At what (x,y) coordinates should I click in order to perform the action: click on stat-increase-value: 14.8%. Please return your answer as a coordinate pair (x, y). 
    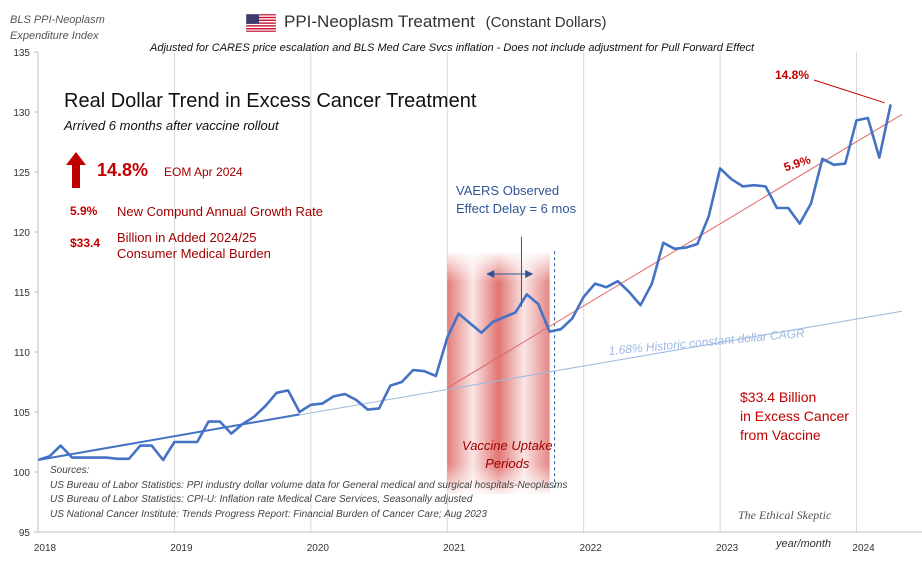
    Looking at the image, I should click on (123, 170).